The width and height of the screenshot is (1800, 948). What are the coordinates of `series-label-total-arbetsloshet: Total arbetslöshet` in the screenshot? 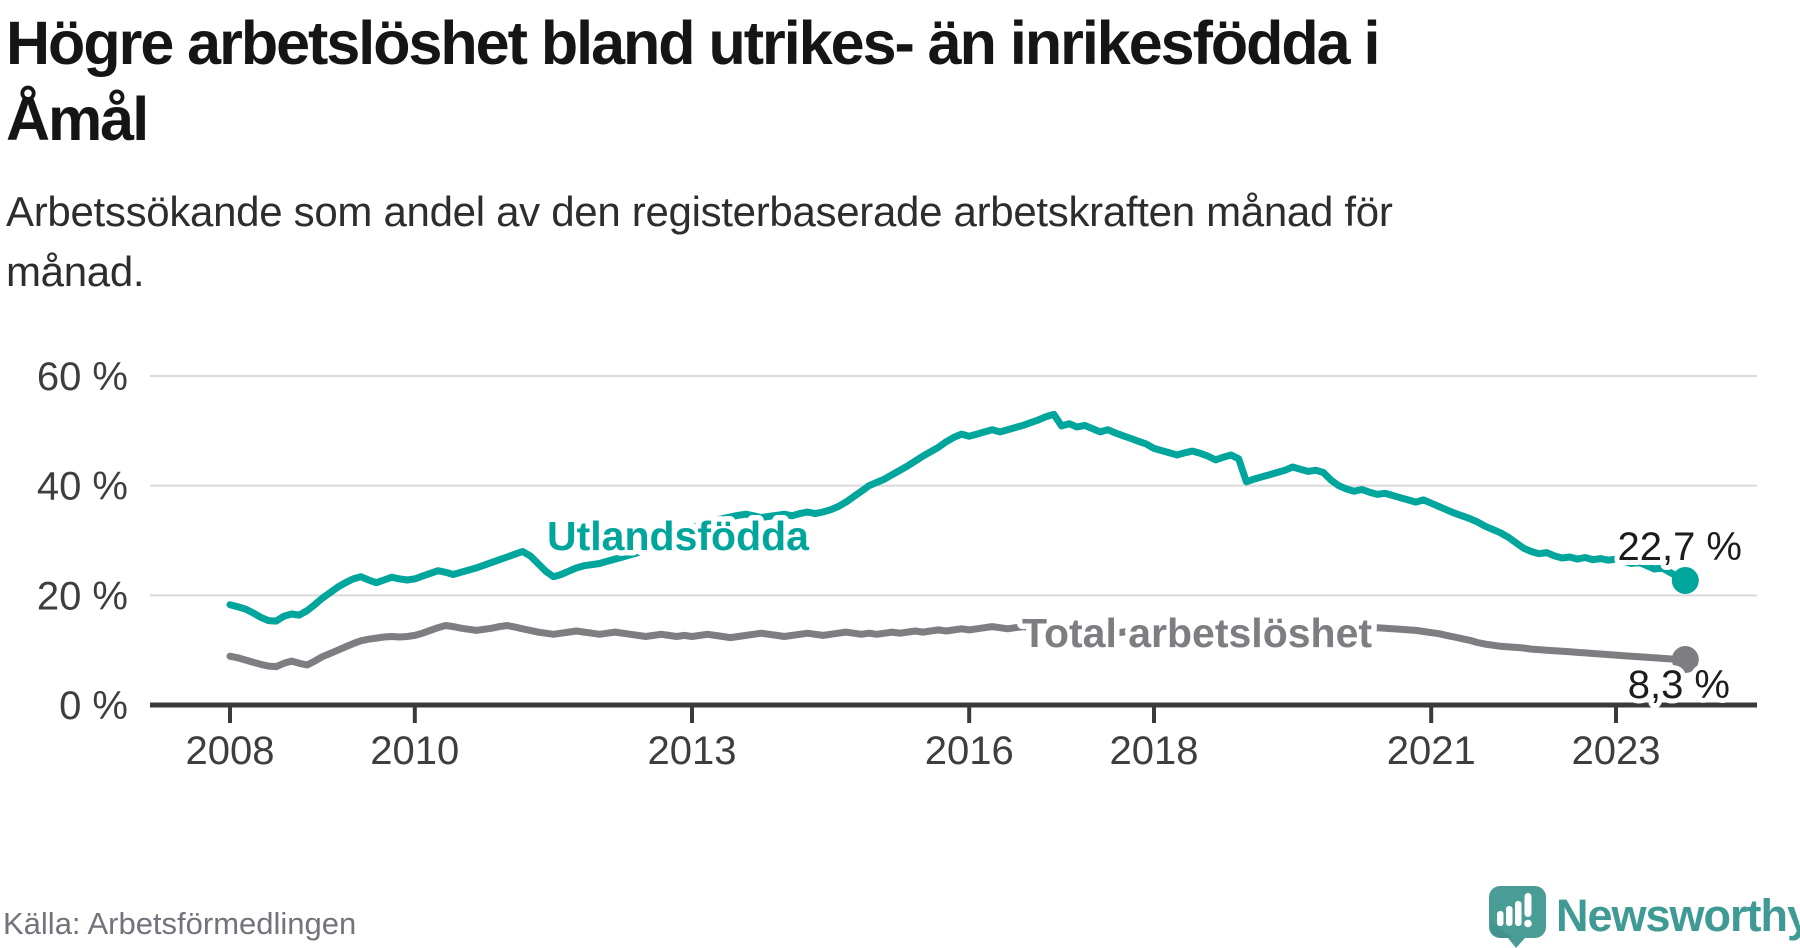 It's located at (1197, 633).